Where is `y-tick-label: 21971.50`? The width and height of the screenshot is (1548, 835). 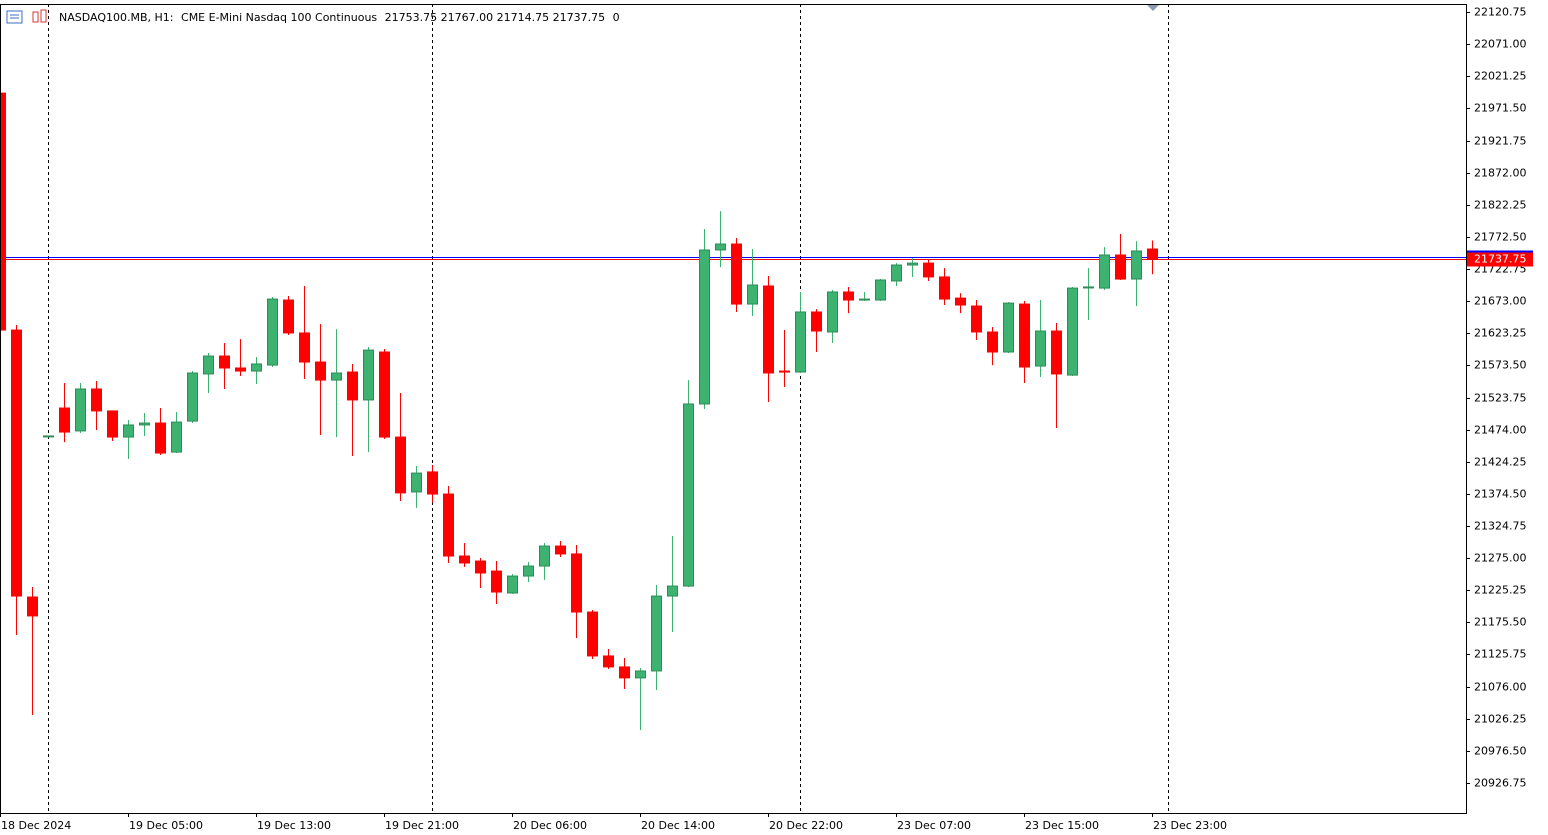 y-tick-label: 21971.50 is located at coordinates (1500, 108).